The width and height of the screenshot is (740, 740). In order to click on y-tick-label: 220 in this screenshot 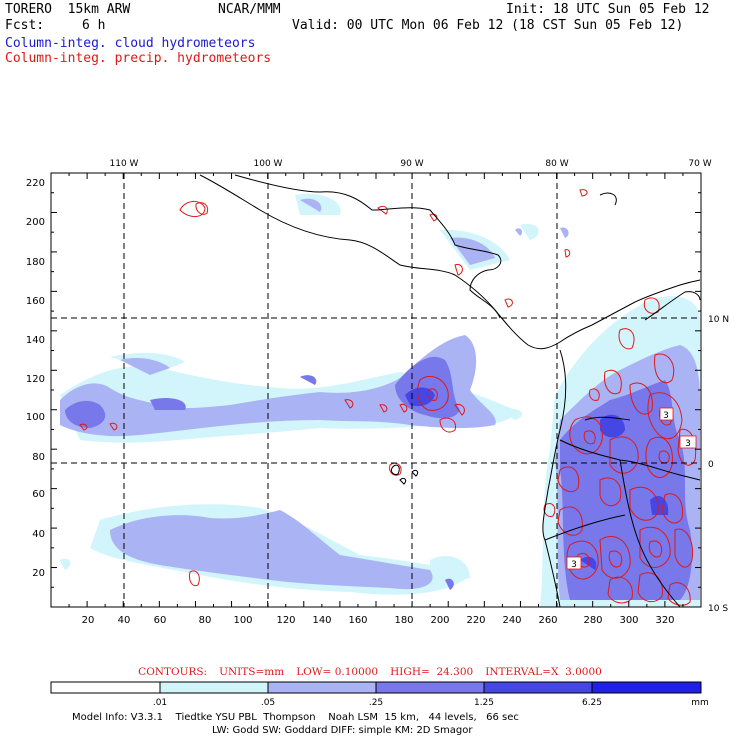, I will do `click(35, 183)`.